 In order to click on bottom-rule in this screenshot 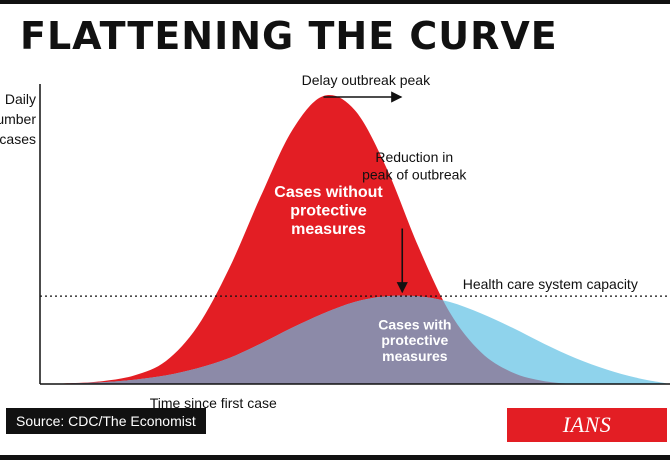, I will do `click(335, 457)`.